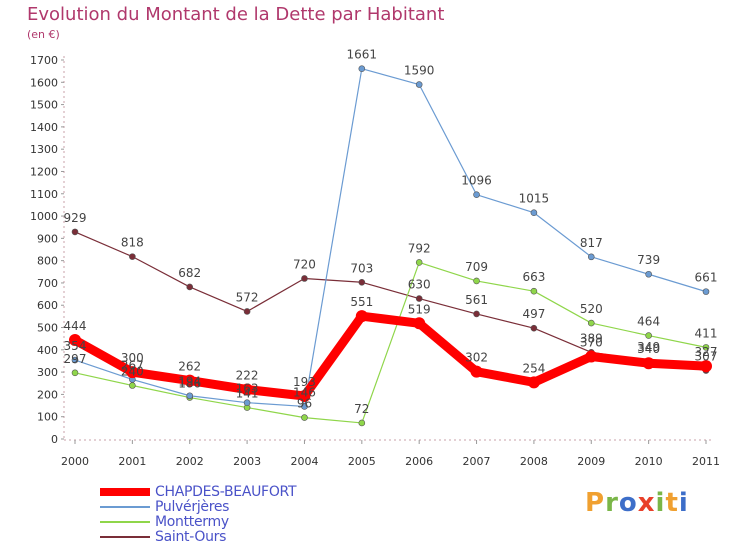  What do you see at coordinates (47, 305) in the screenshot?
I see `y-tick-label: 600` at bounding box center [47, 305].